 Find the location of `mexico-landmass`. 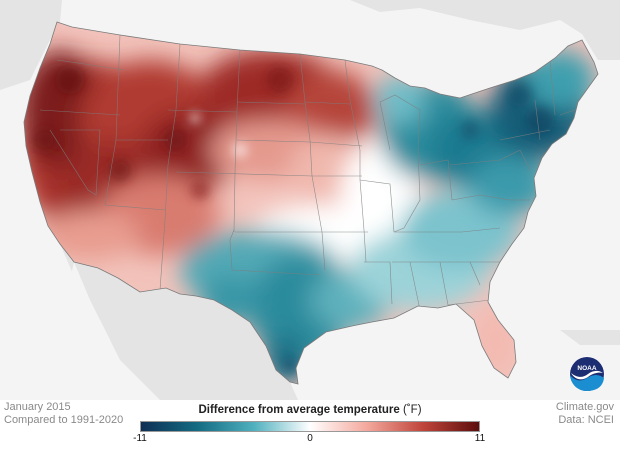

mexico-landmass is located at coordinates (179, 322).